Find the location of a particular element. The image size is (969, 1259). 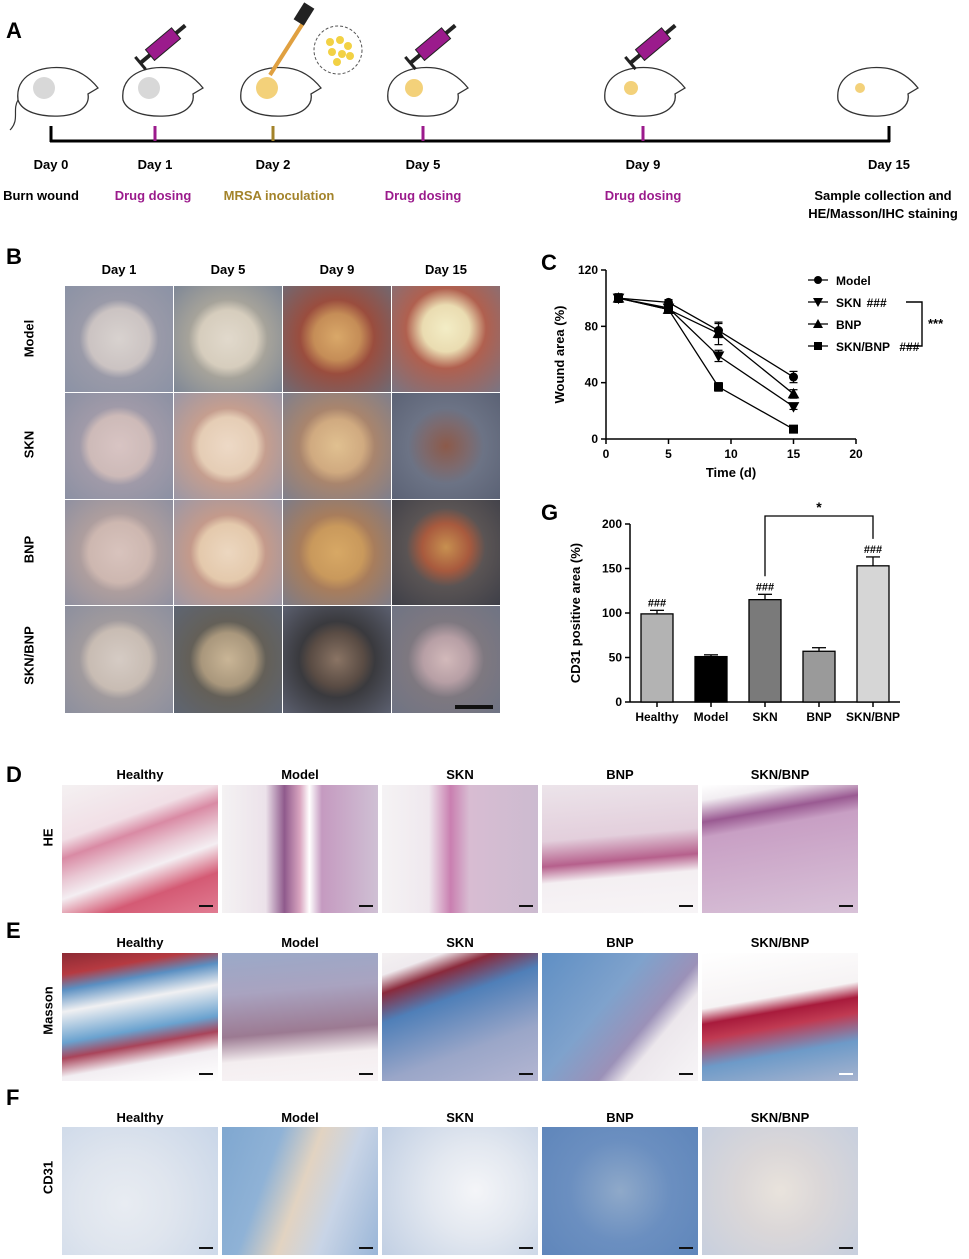

timeline-day-2: Day 2 is located at coordinates (273, 164).